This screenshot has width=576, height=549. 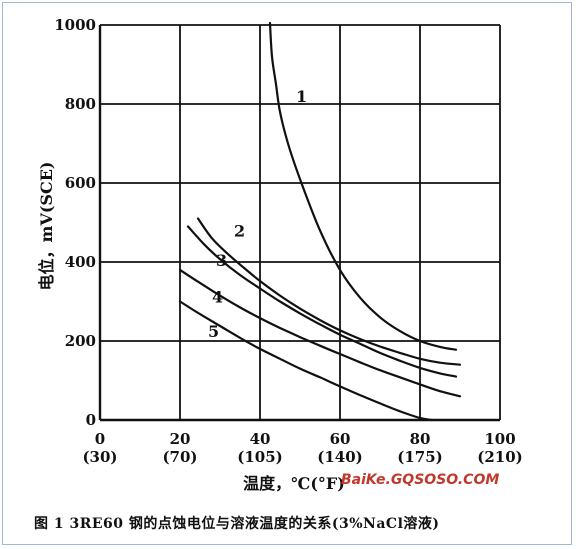 I want to click on x-tick-label: 80, so click(x=420, y=439).